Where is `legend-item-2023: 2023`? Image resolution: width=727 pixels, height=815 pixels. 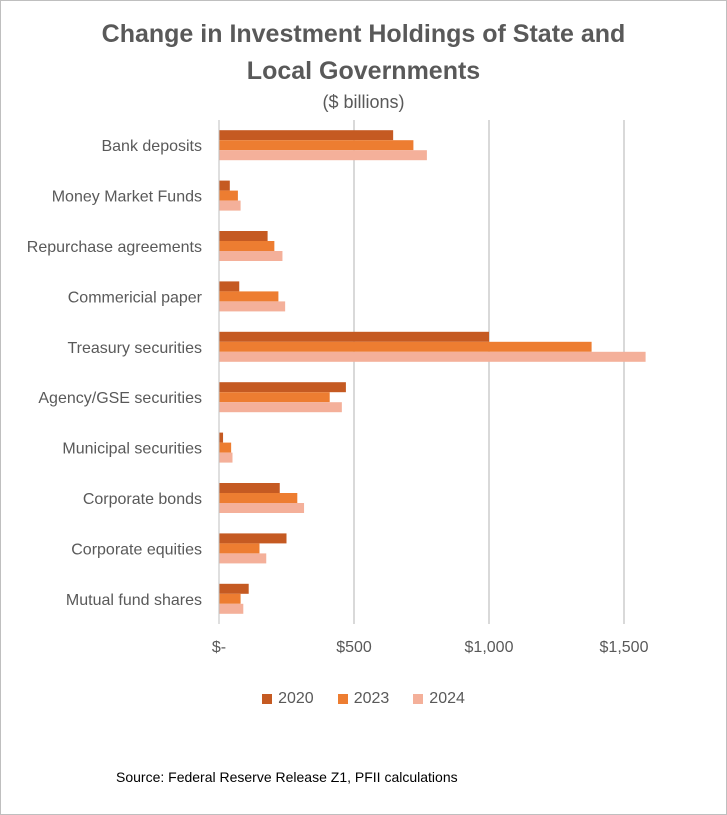
legend-item-2023: 2023 is located at coordinates (363, 699).